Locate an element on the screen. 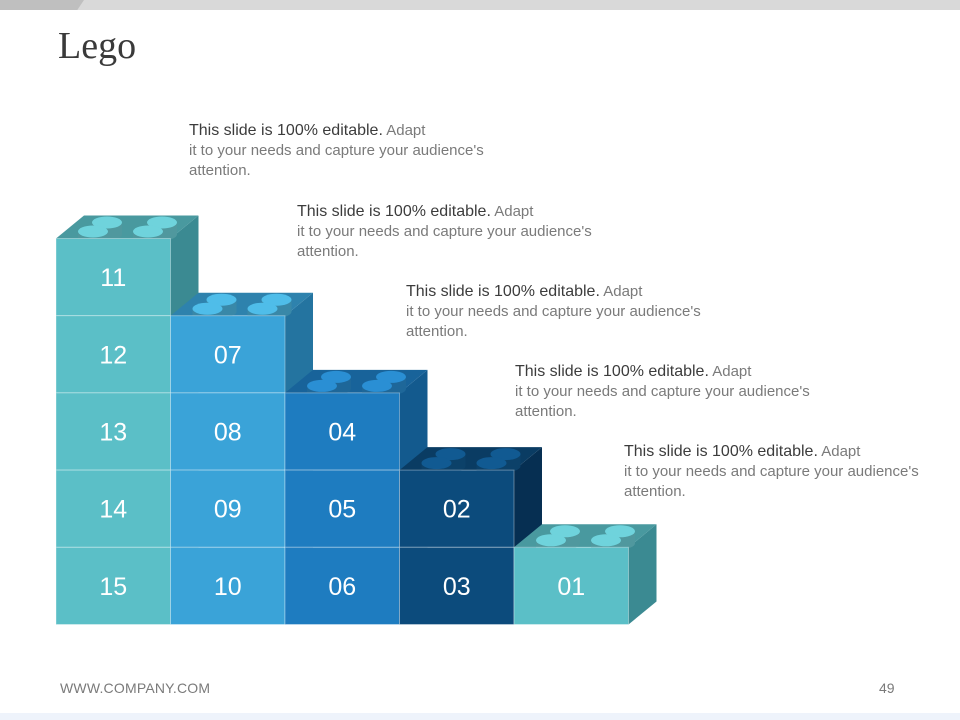  lego-brick-label: 11 is located at coordinates (113, 278).